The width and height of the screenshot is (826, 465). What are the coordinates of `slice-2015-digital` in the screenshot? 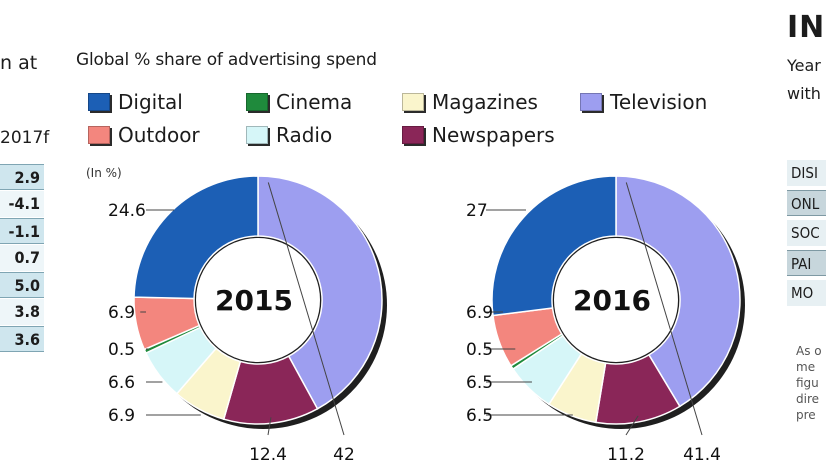 It's located at (196, 237).